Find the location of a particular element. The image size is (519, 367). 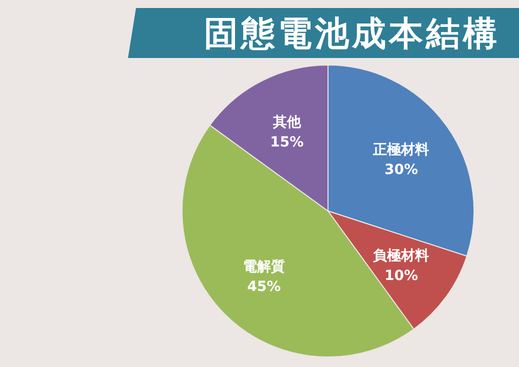

slice-label: 其他 is located at coordinates (287, 122).